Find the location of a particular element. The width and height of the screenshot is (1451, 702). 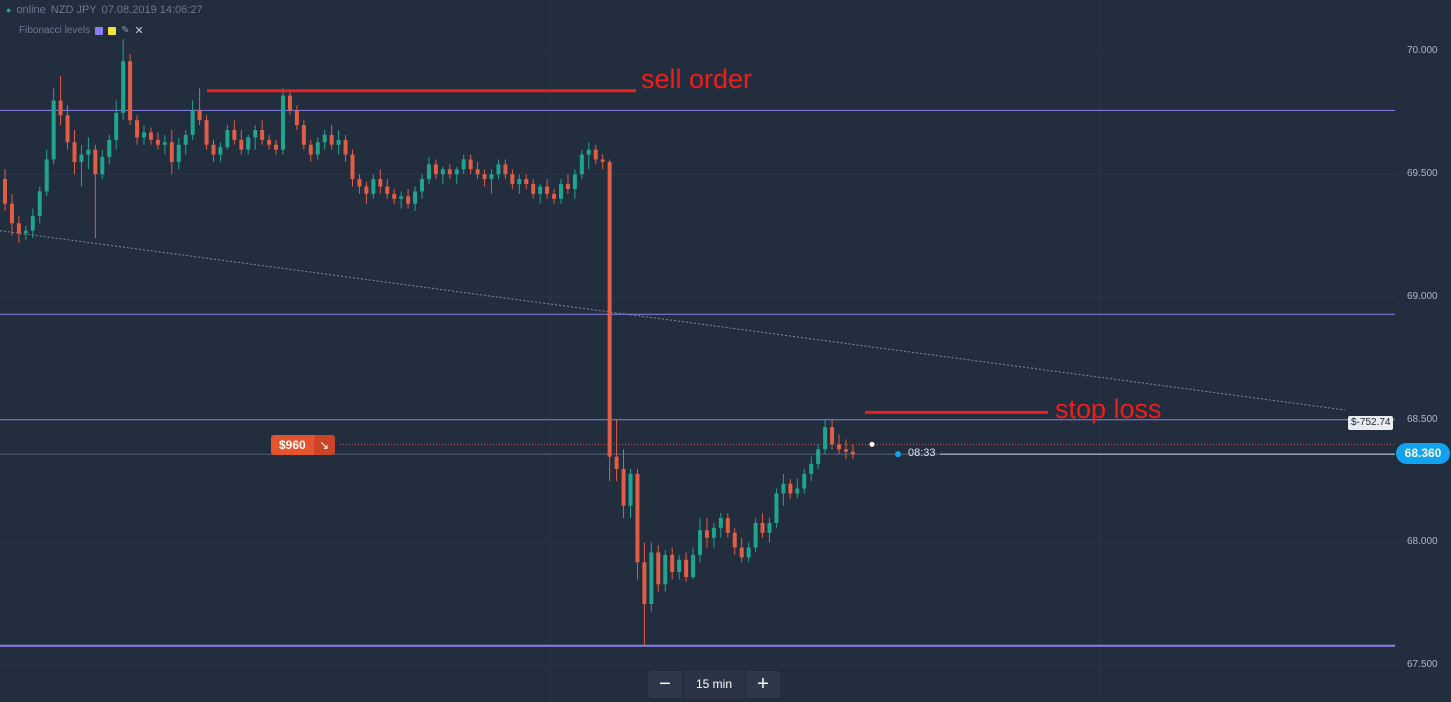

timeframe-label: 15 min is located at coordinates (714, 684).